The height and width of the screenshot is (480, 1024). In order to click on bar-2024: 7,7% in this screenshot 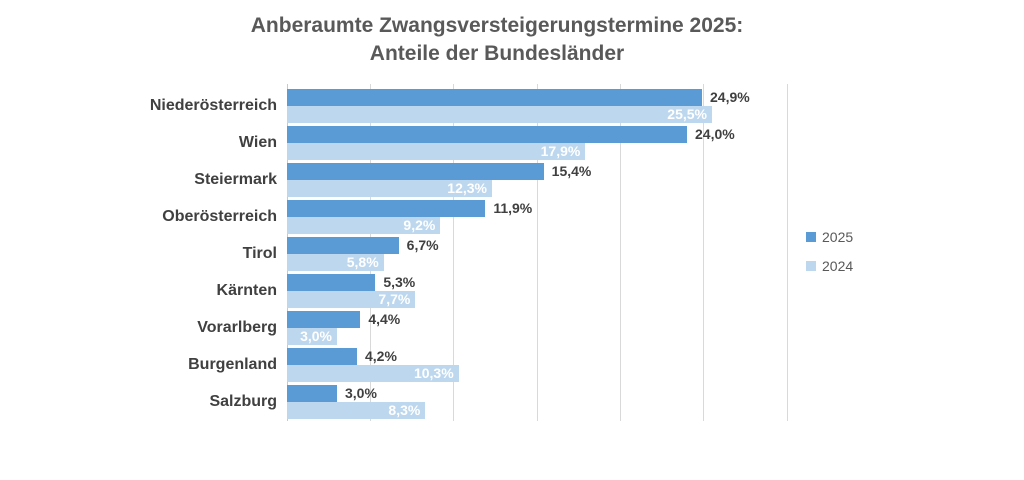, I will do `click(351, 299)`.